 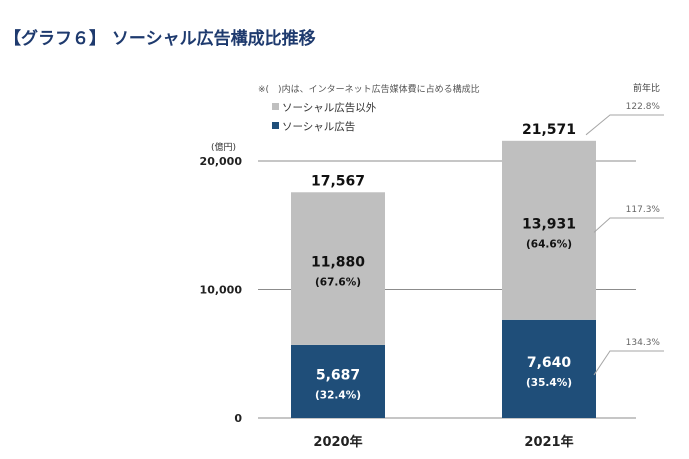 What do you see at coordinates (549, 244) in the screenshot?
I see `share-label-other: (64.6%)` at bounding box center [549, 244].